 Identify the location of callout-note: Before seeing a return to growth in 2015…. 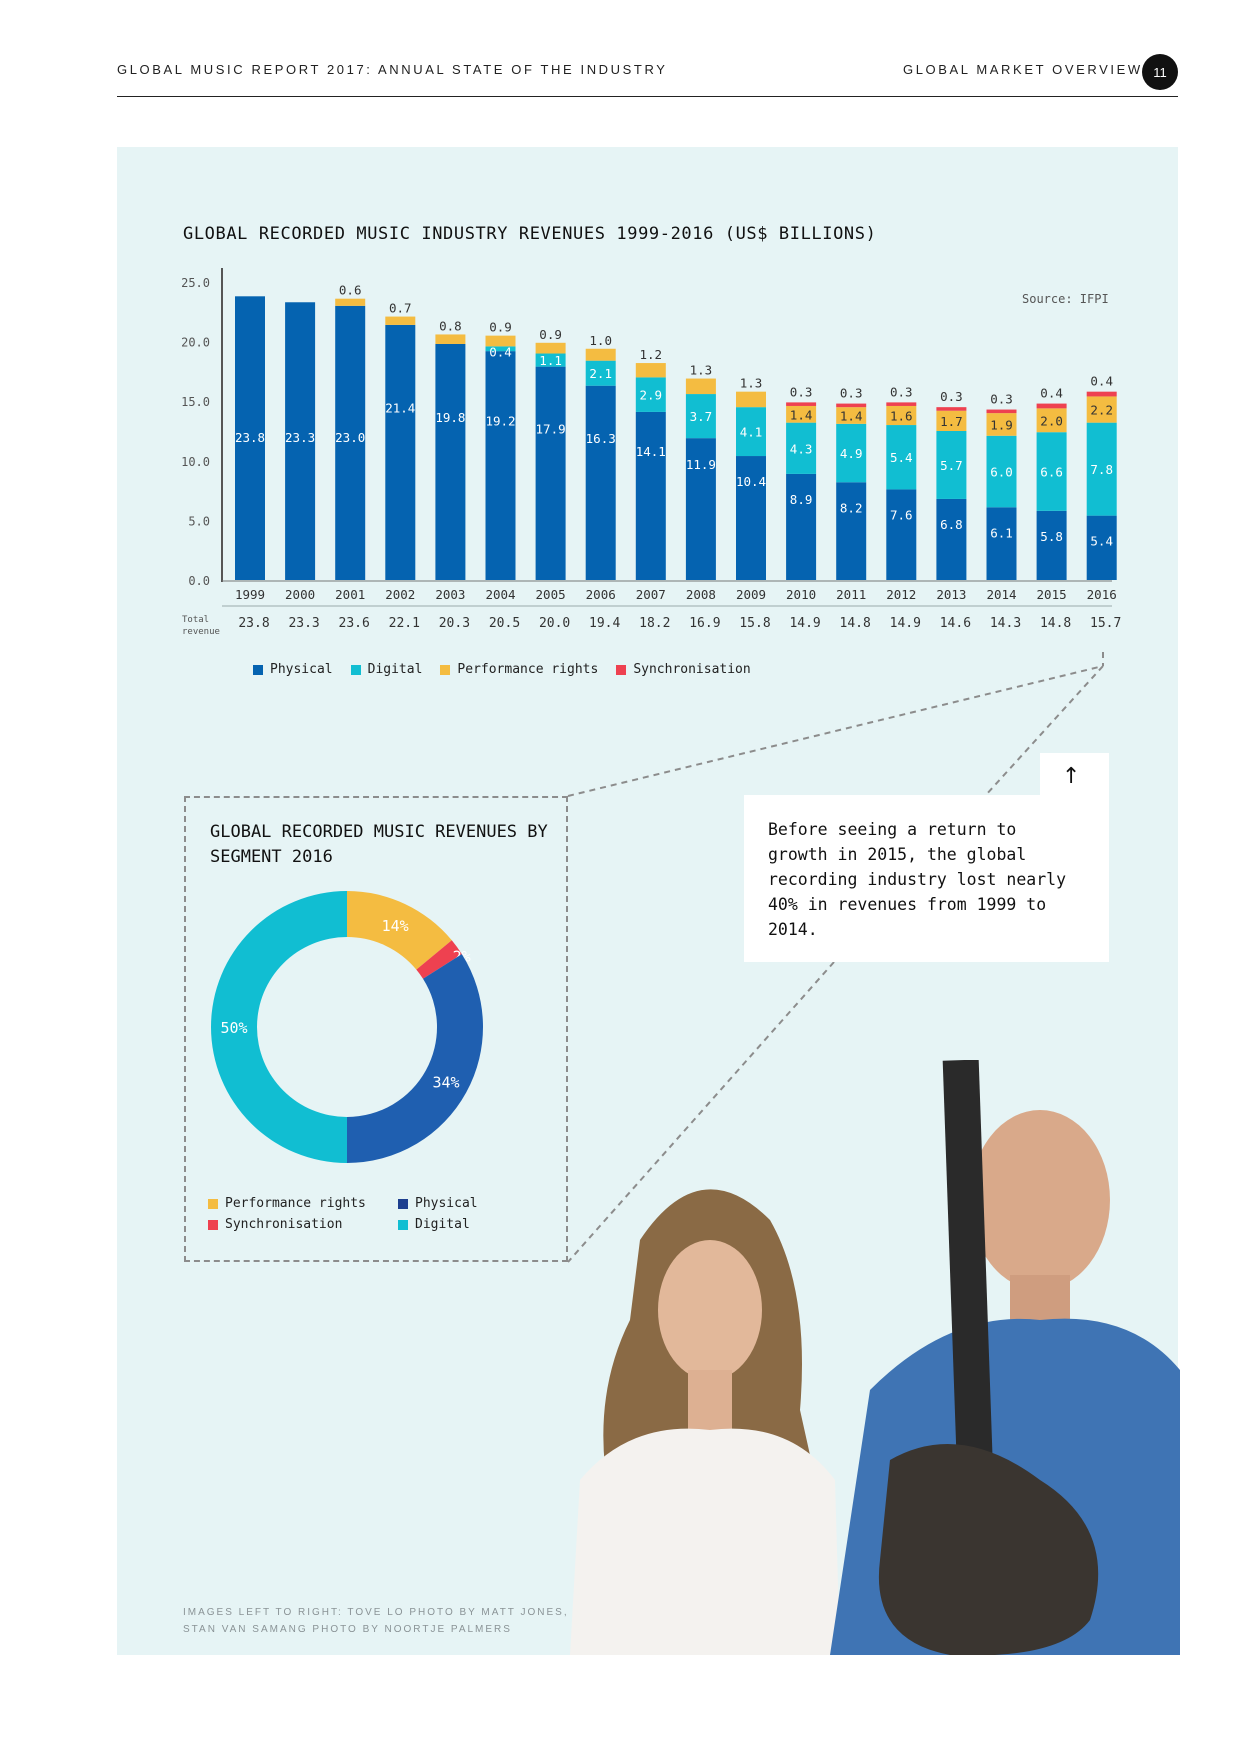
(926, 878).